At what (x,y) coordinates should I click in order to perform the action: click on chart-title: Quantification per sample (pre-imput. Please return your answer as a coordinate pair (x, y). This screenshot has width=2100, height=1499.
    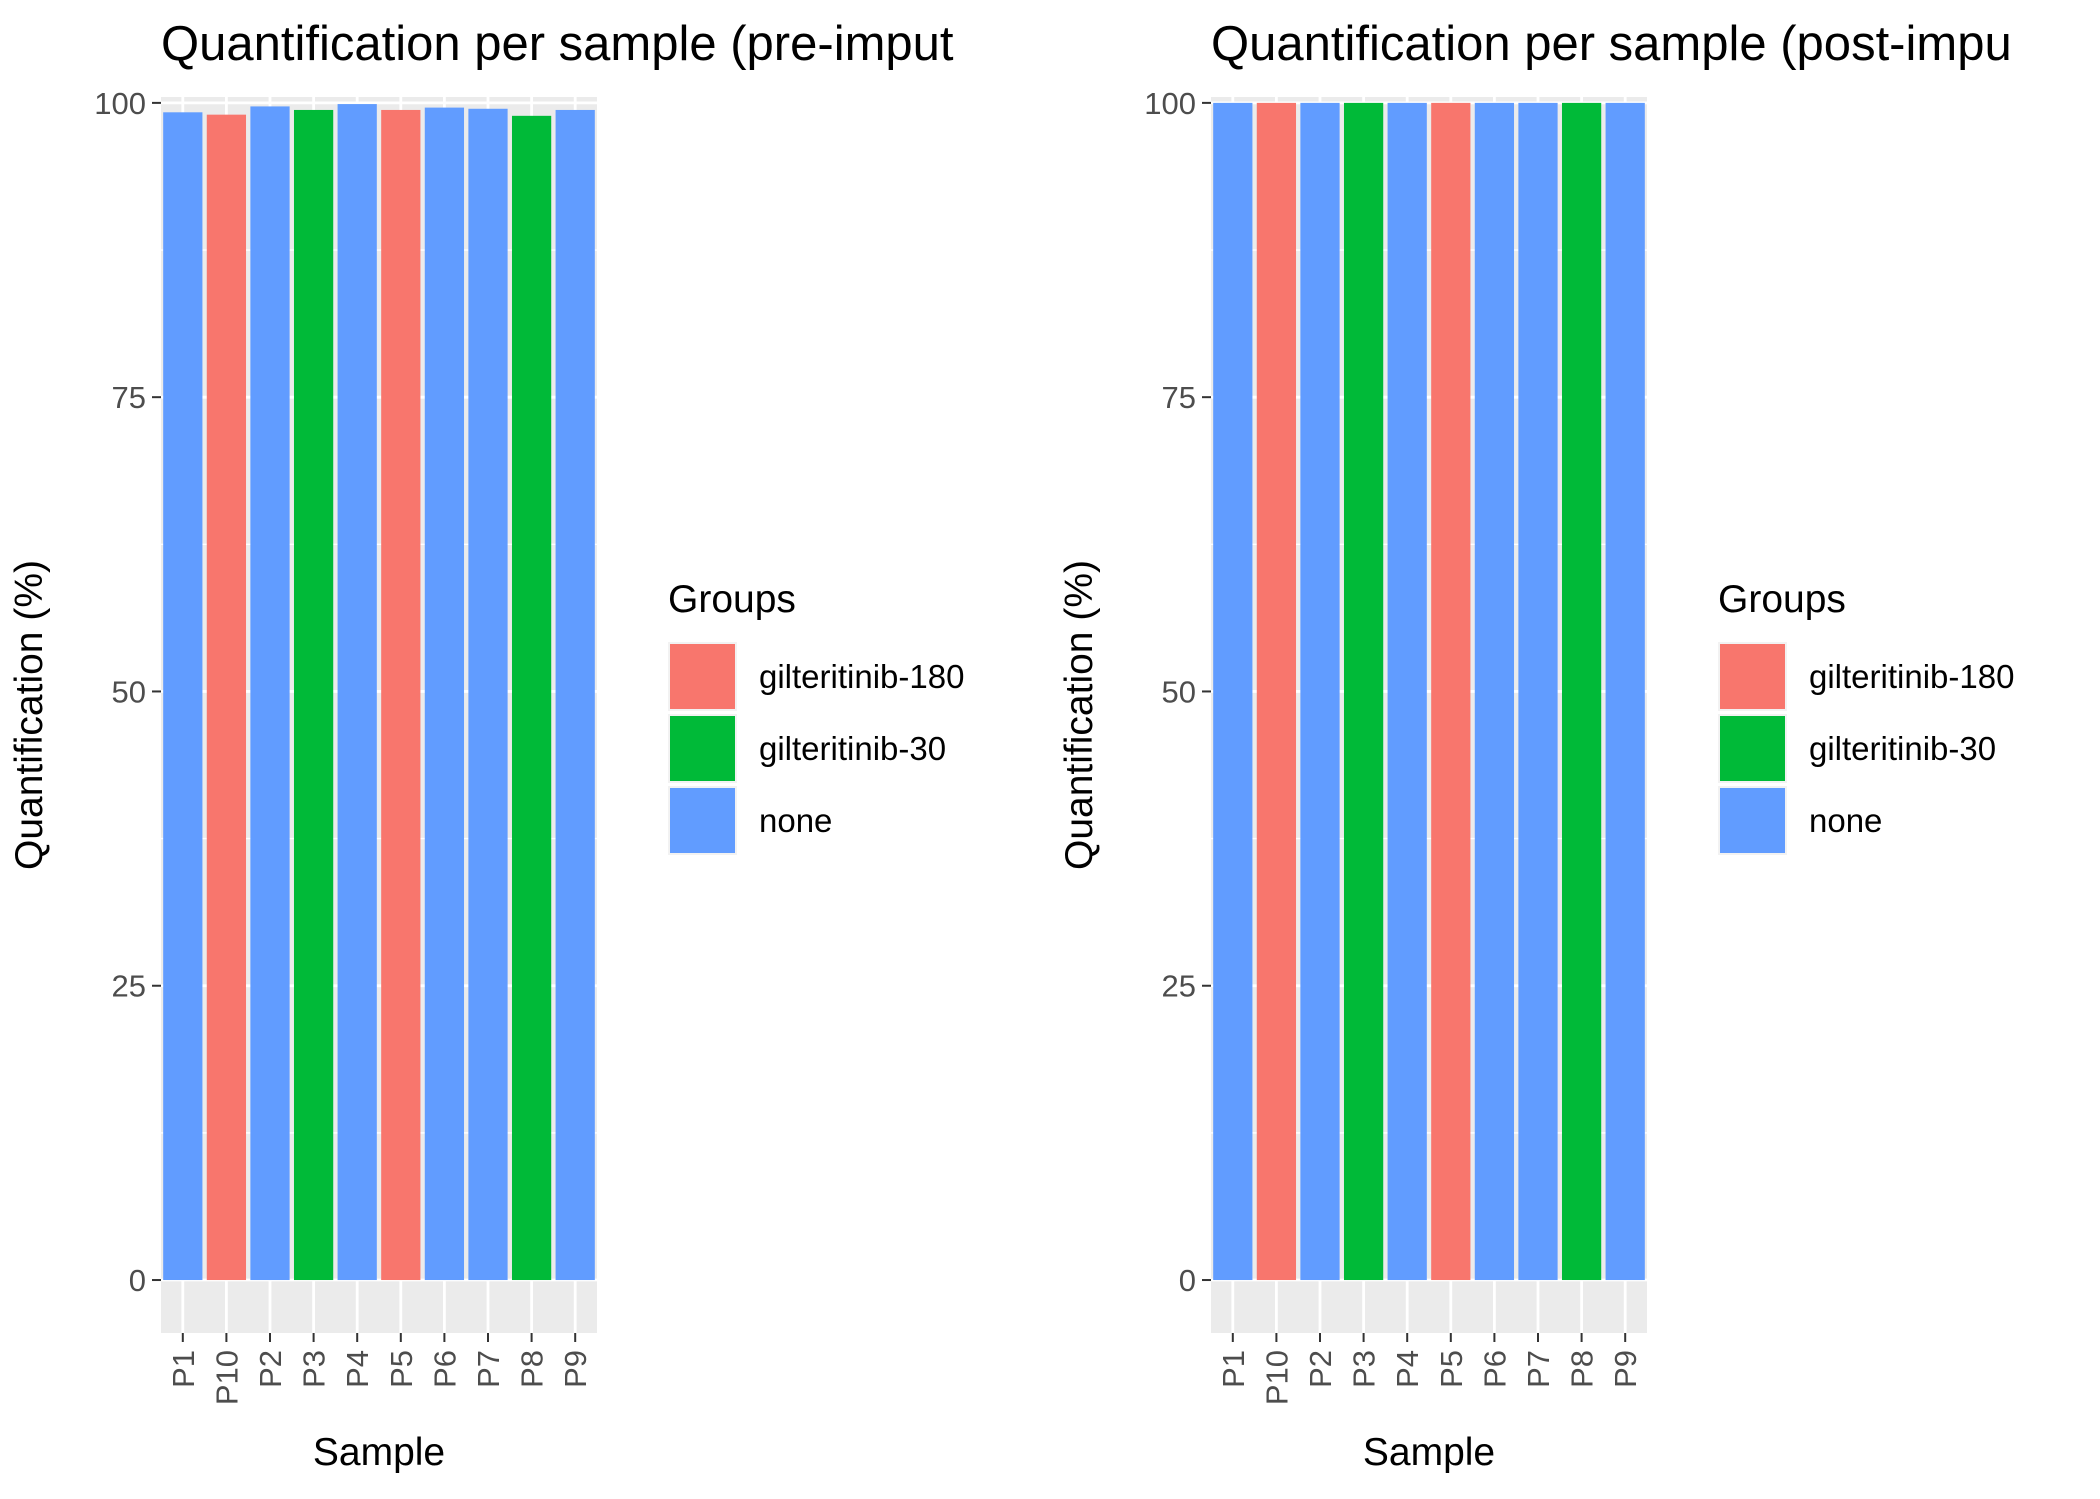
    Looking at the image, I should click on (557, 44).